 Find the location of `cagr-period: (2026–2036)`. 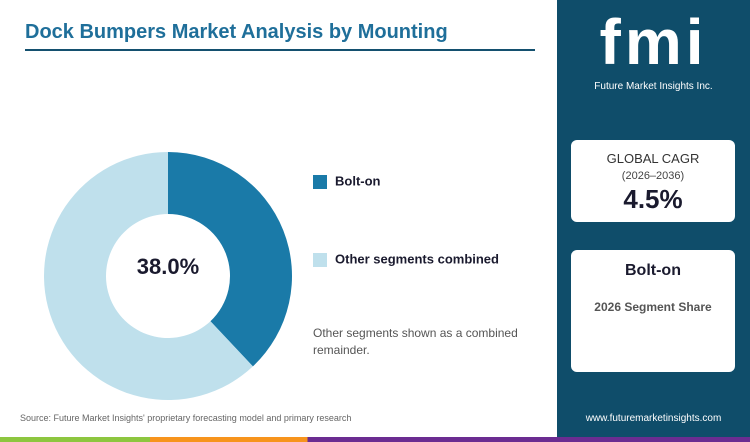

cagr-period: (2026–2036) is located at coordinates (653, 176).